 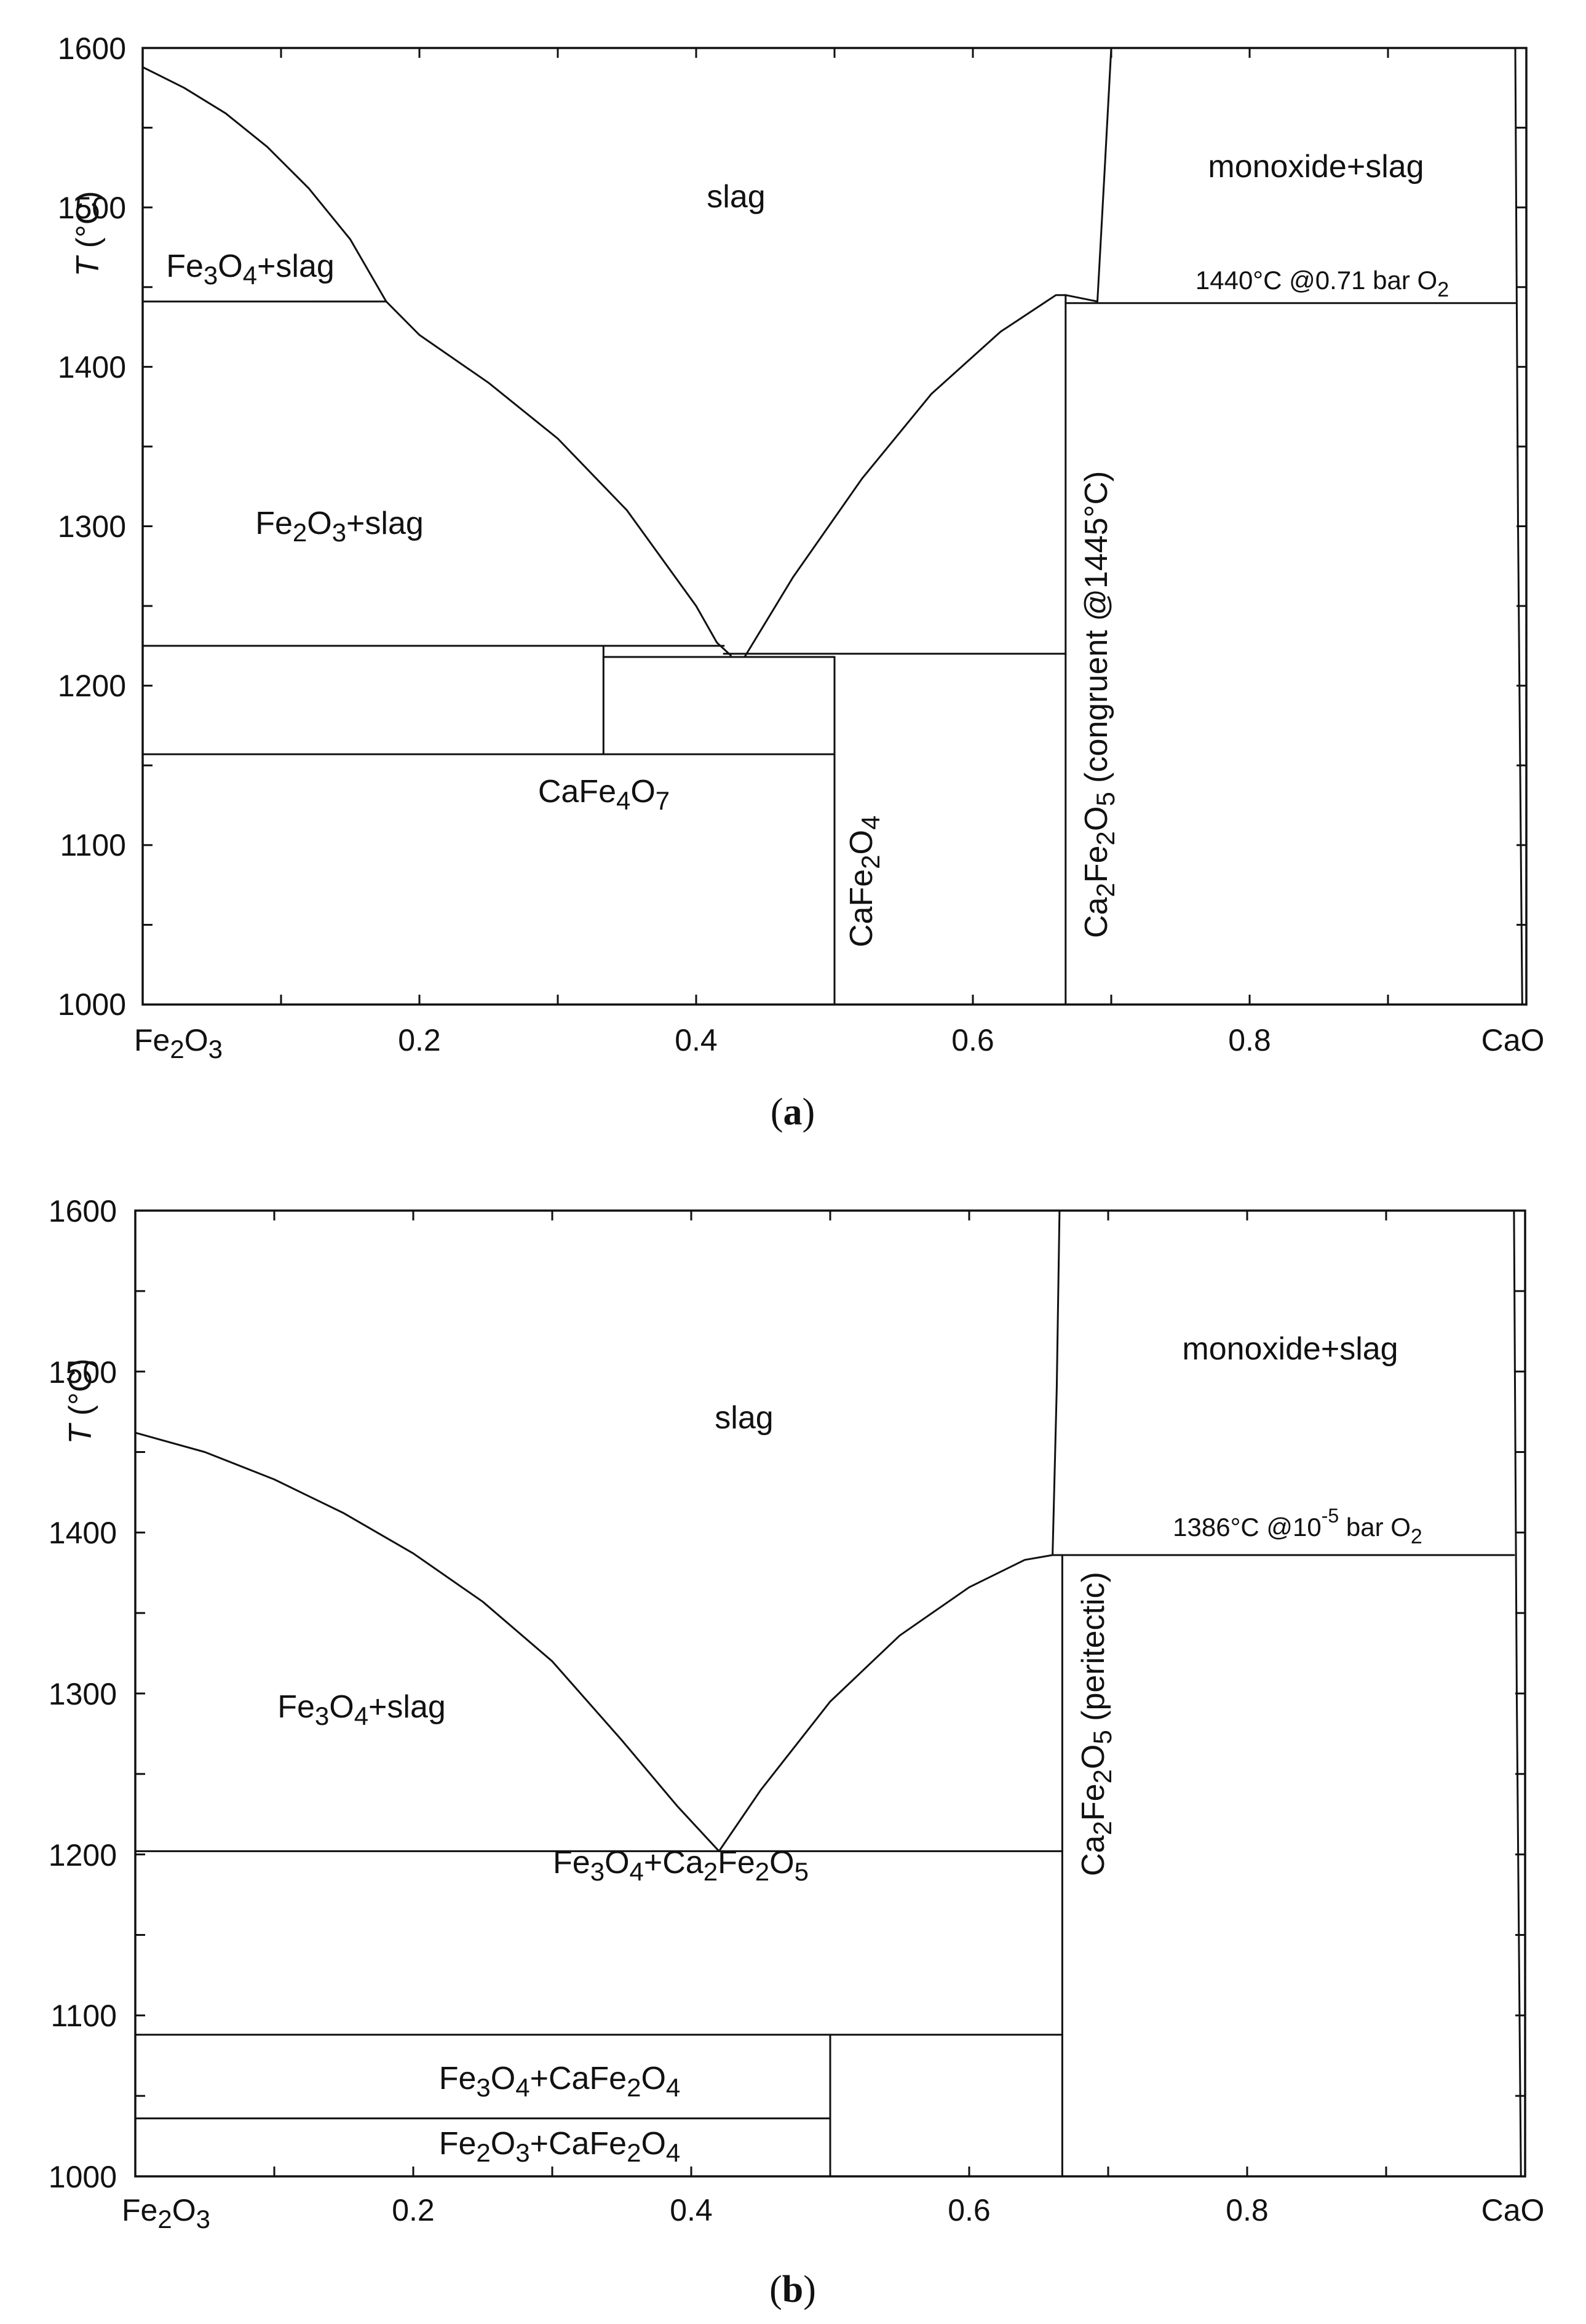 What do you see at coordinates (1297, 1526) in the screenshot?
I see `annotation-1386-isotherm: 1386°C @10-5 bar O2` at bounding box center [1297, 1526].